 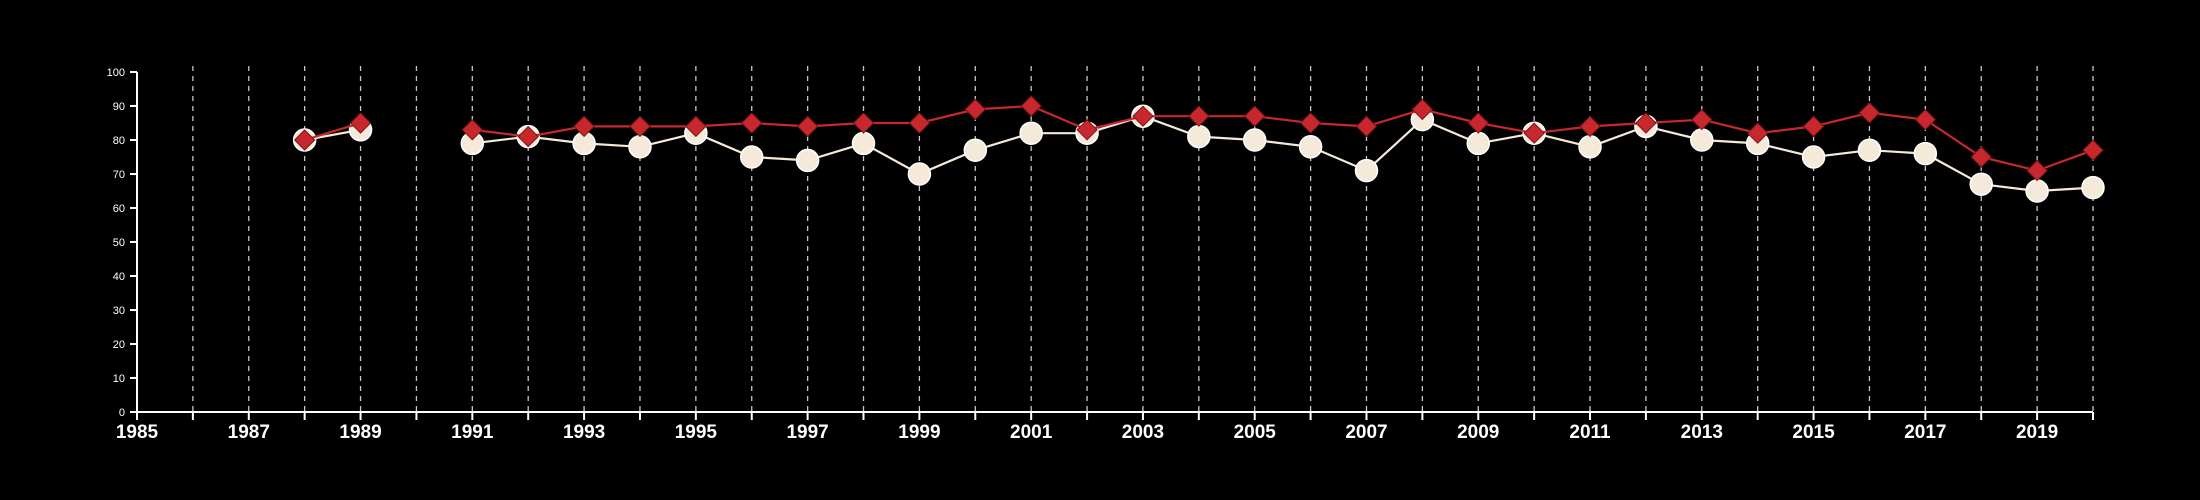 What do you see at coordinates (119, 141) in the screenshot?
I see `y-tick-label: 80` at bounding box center [119, 141].